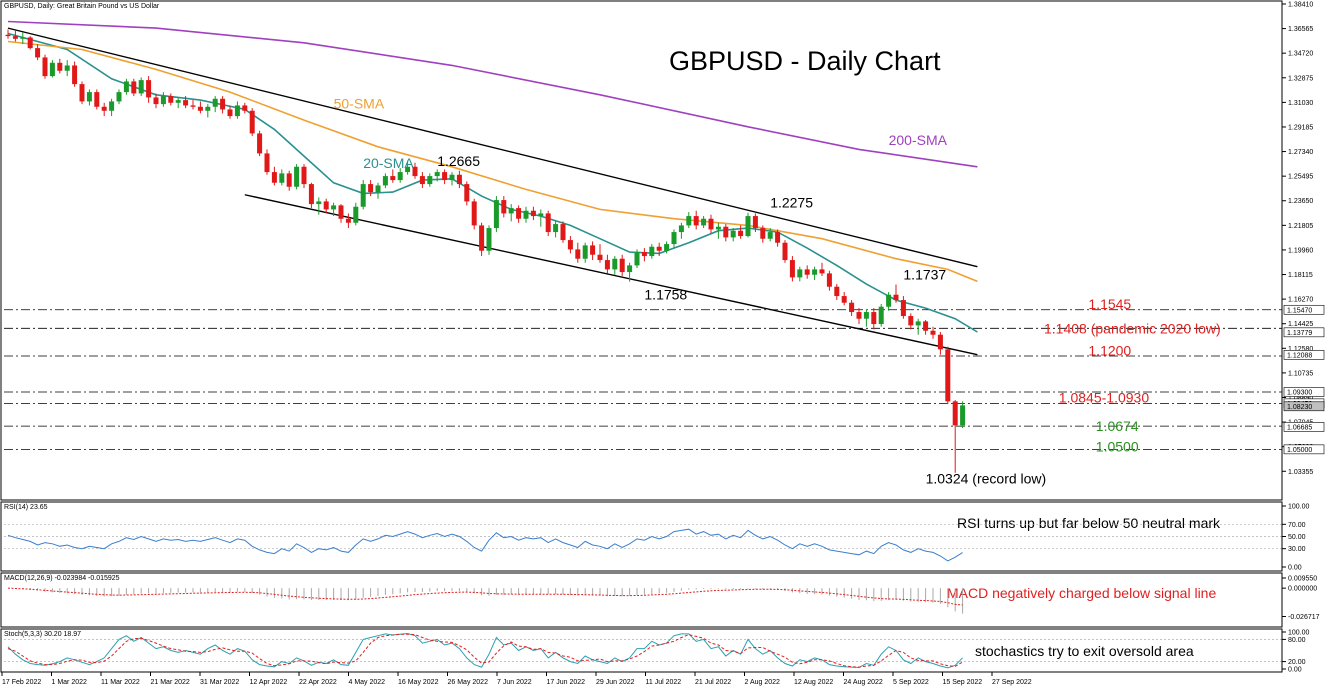  I want to click on x-tick-label: 11 Jul 2022, so click(664, 682).